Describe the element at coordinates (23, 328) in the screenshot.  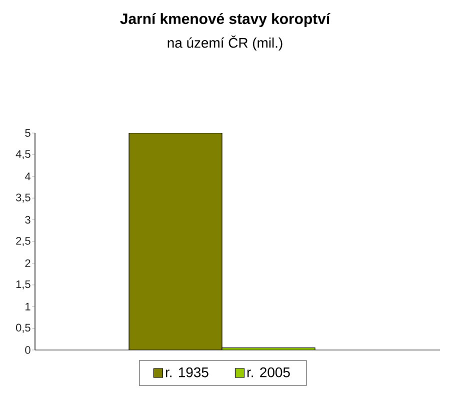
I see `y-tick-label: 0,5` at that location.